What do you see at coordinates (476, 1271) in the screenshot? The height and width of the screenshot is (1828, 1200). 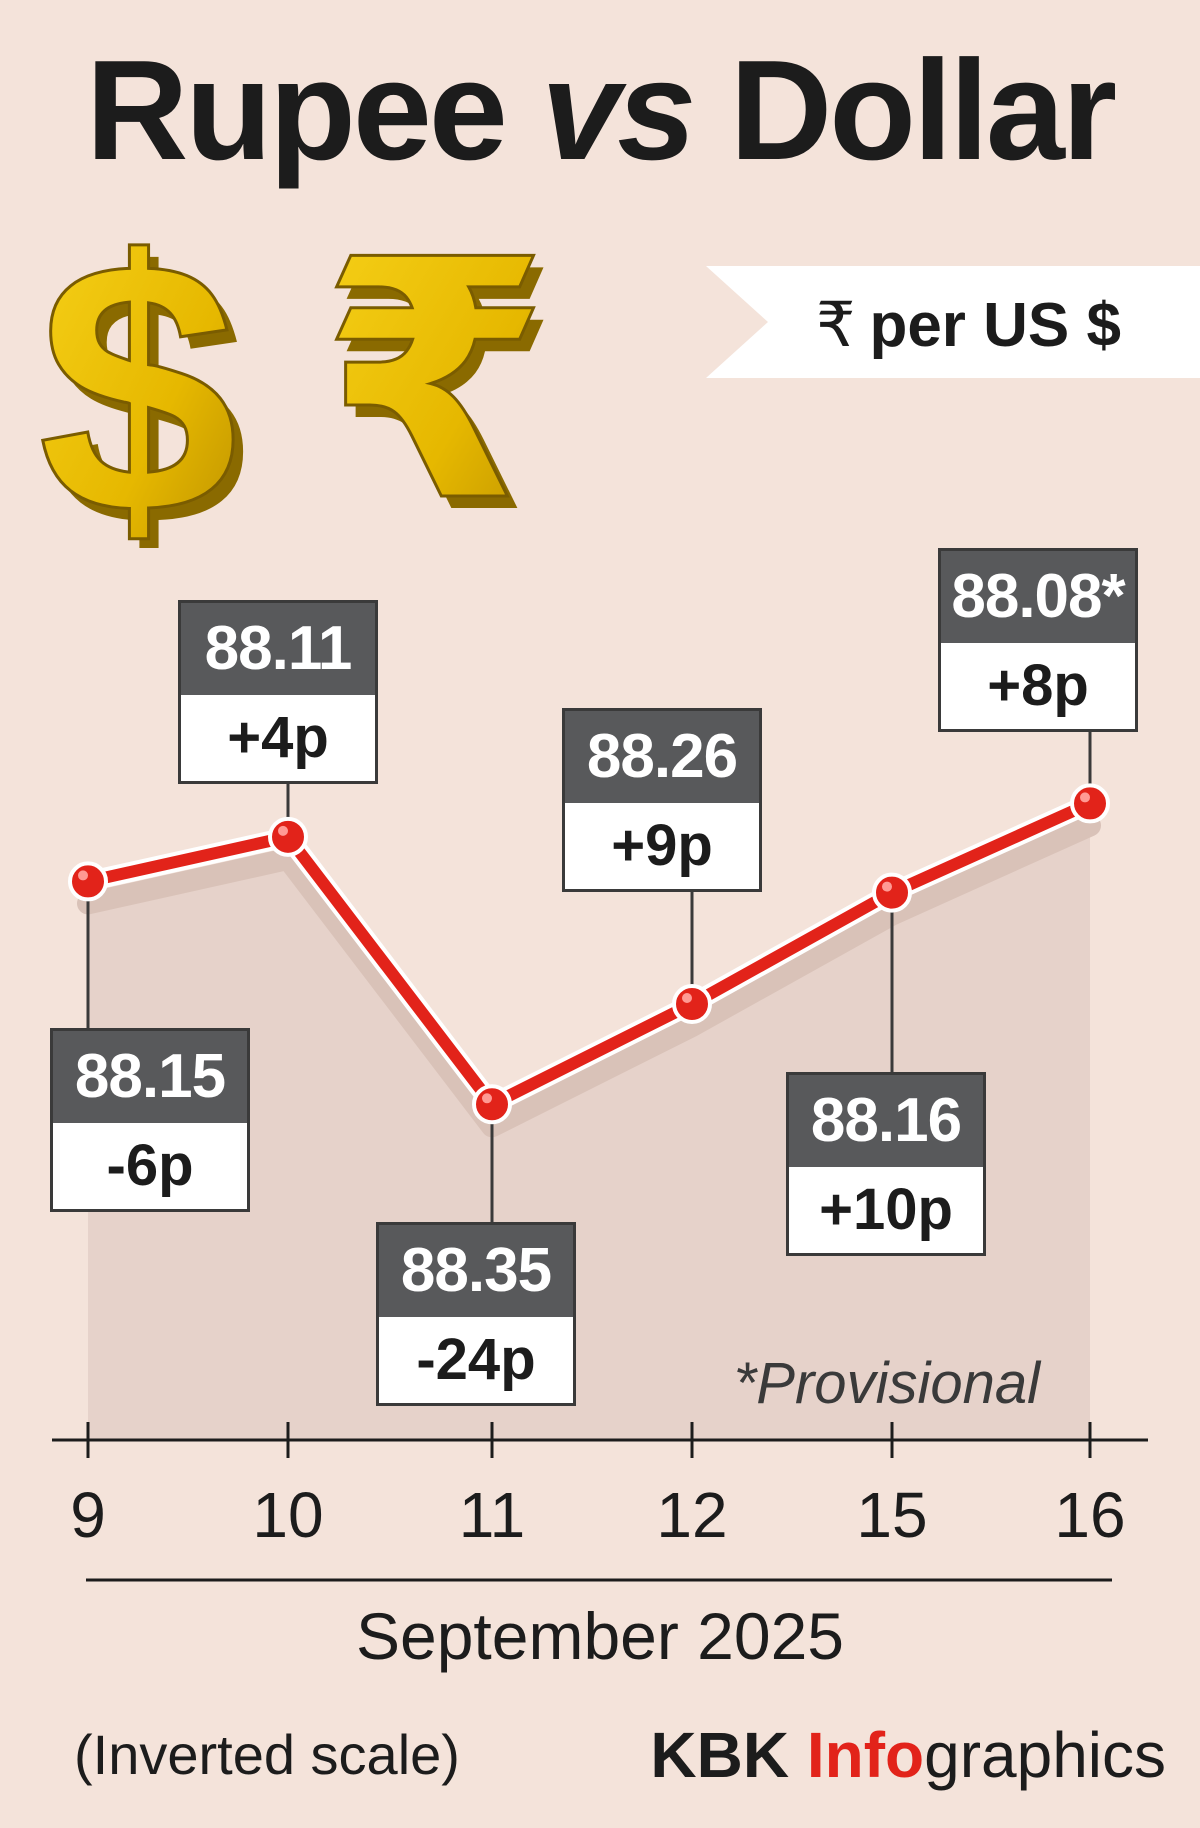 I see `rate-label: 88.35` at bounding box center [476, 1271].